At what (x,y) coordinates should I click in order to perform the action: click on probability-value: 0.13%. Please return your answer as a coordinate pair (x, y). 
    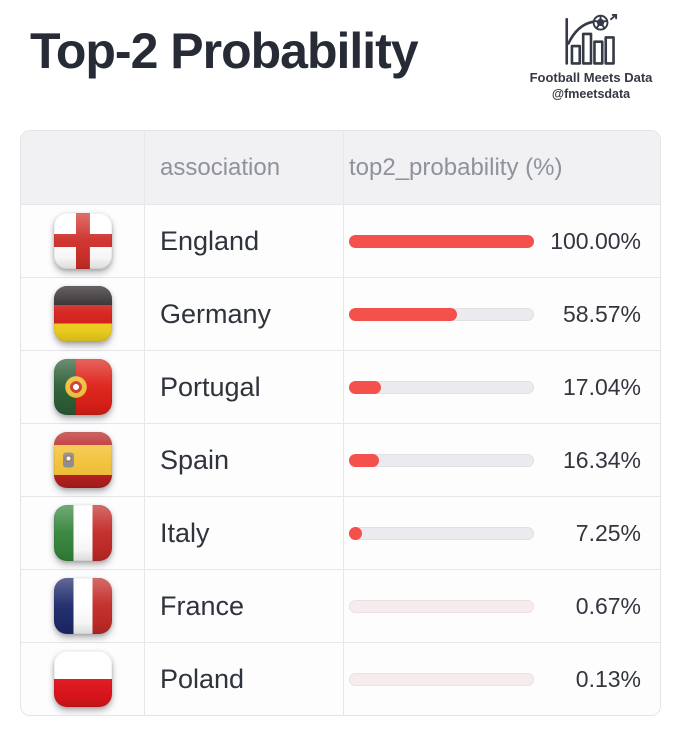
    Looking at the image, I should click on (608, 678).